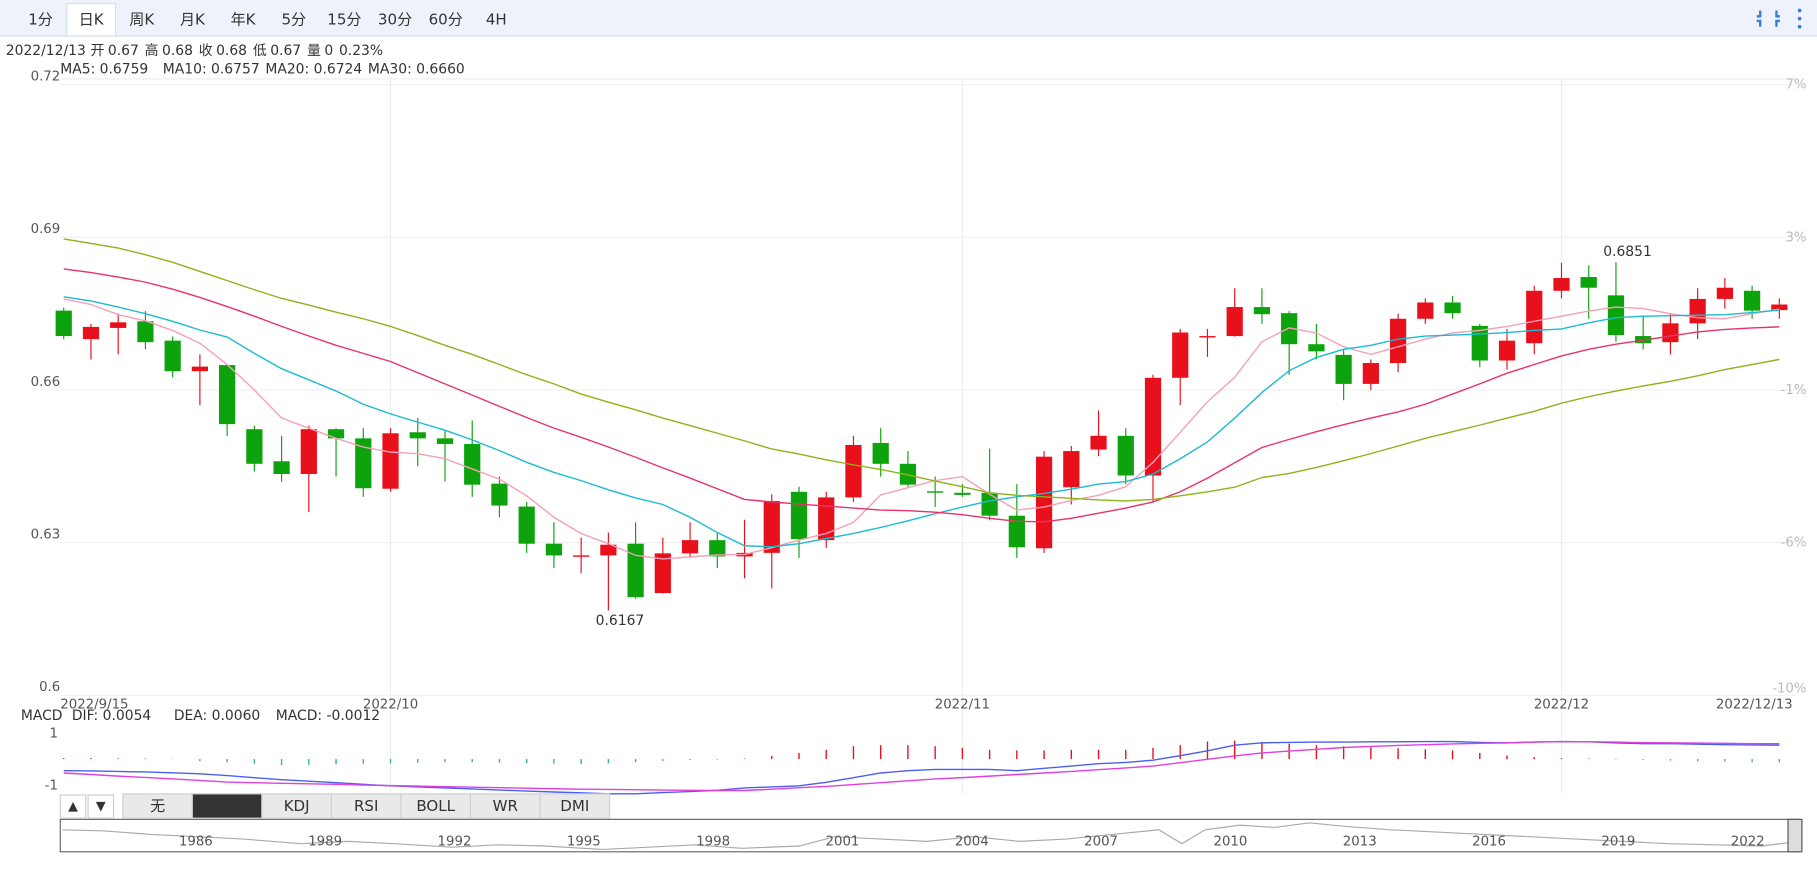 This screenshot has width=1817, height=882. What do you see at coordinates (395, 19) in the screenshot?
I see `toolbar-tab: 30分` at bounding box center [395, 19].